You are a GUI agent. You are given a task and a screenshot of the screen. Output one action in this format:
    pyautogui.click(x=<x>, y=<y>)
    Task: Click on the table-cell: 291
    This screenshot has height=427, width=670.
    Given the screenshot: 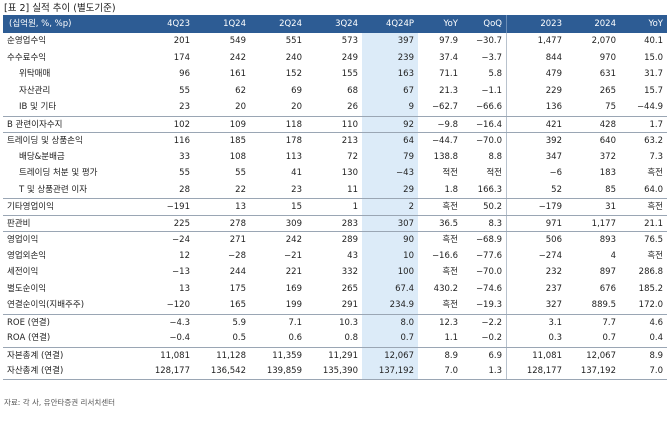 What is the action you would take?
    pyautogui.click(x=349, y=305)
    